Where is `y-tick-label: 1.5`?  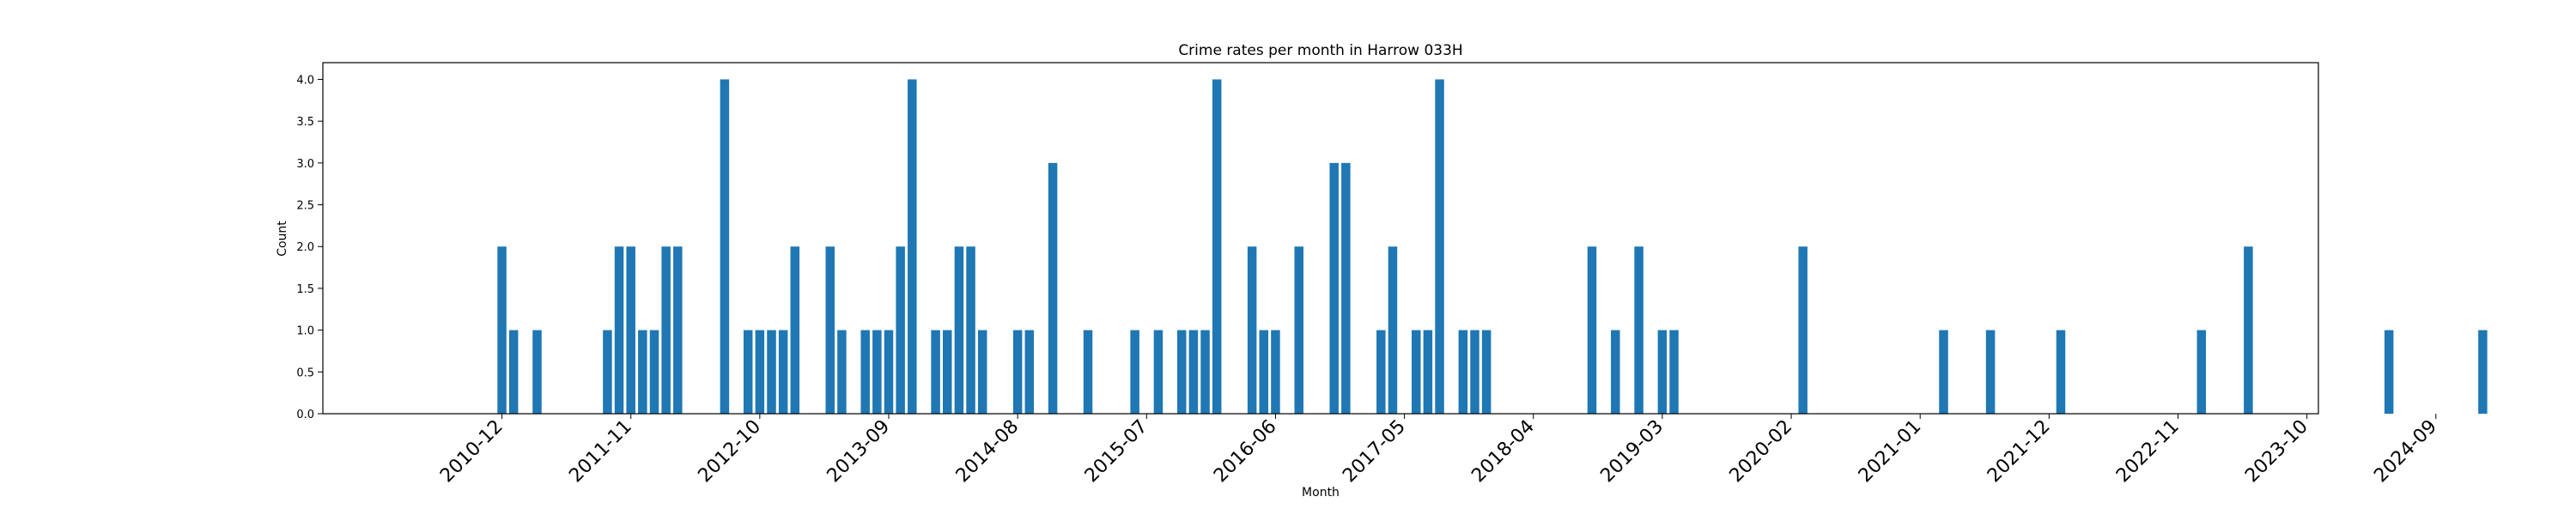
y-tick-label: 1.5 is located at coordinates (305, 289).